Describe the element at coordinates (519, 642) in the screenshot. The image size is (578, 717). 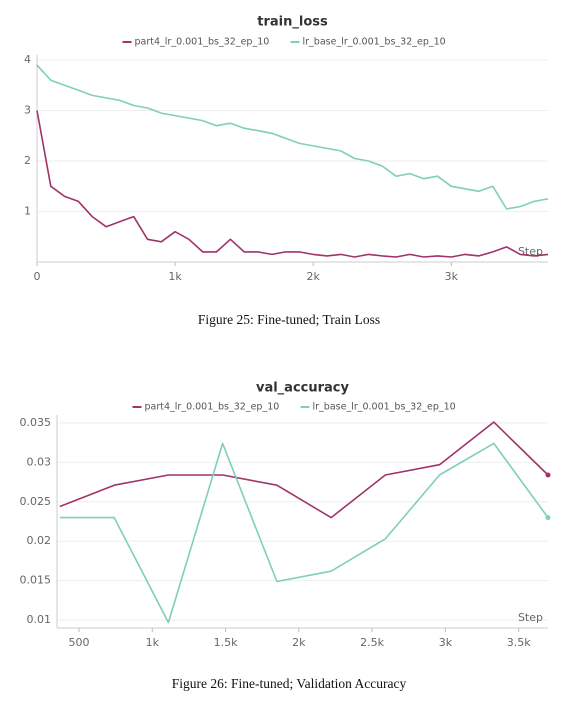
I see `x-tick-label: 3.5k` at that location.